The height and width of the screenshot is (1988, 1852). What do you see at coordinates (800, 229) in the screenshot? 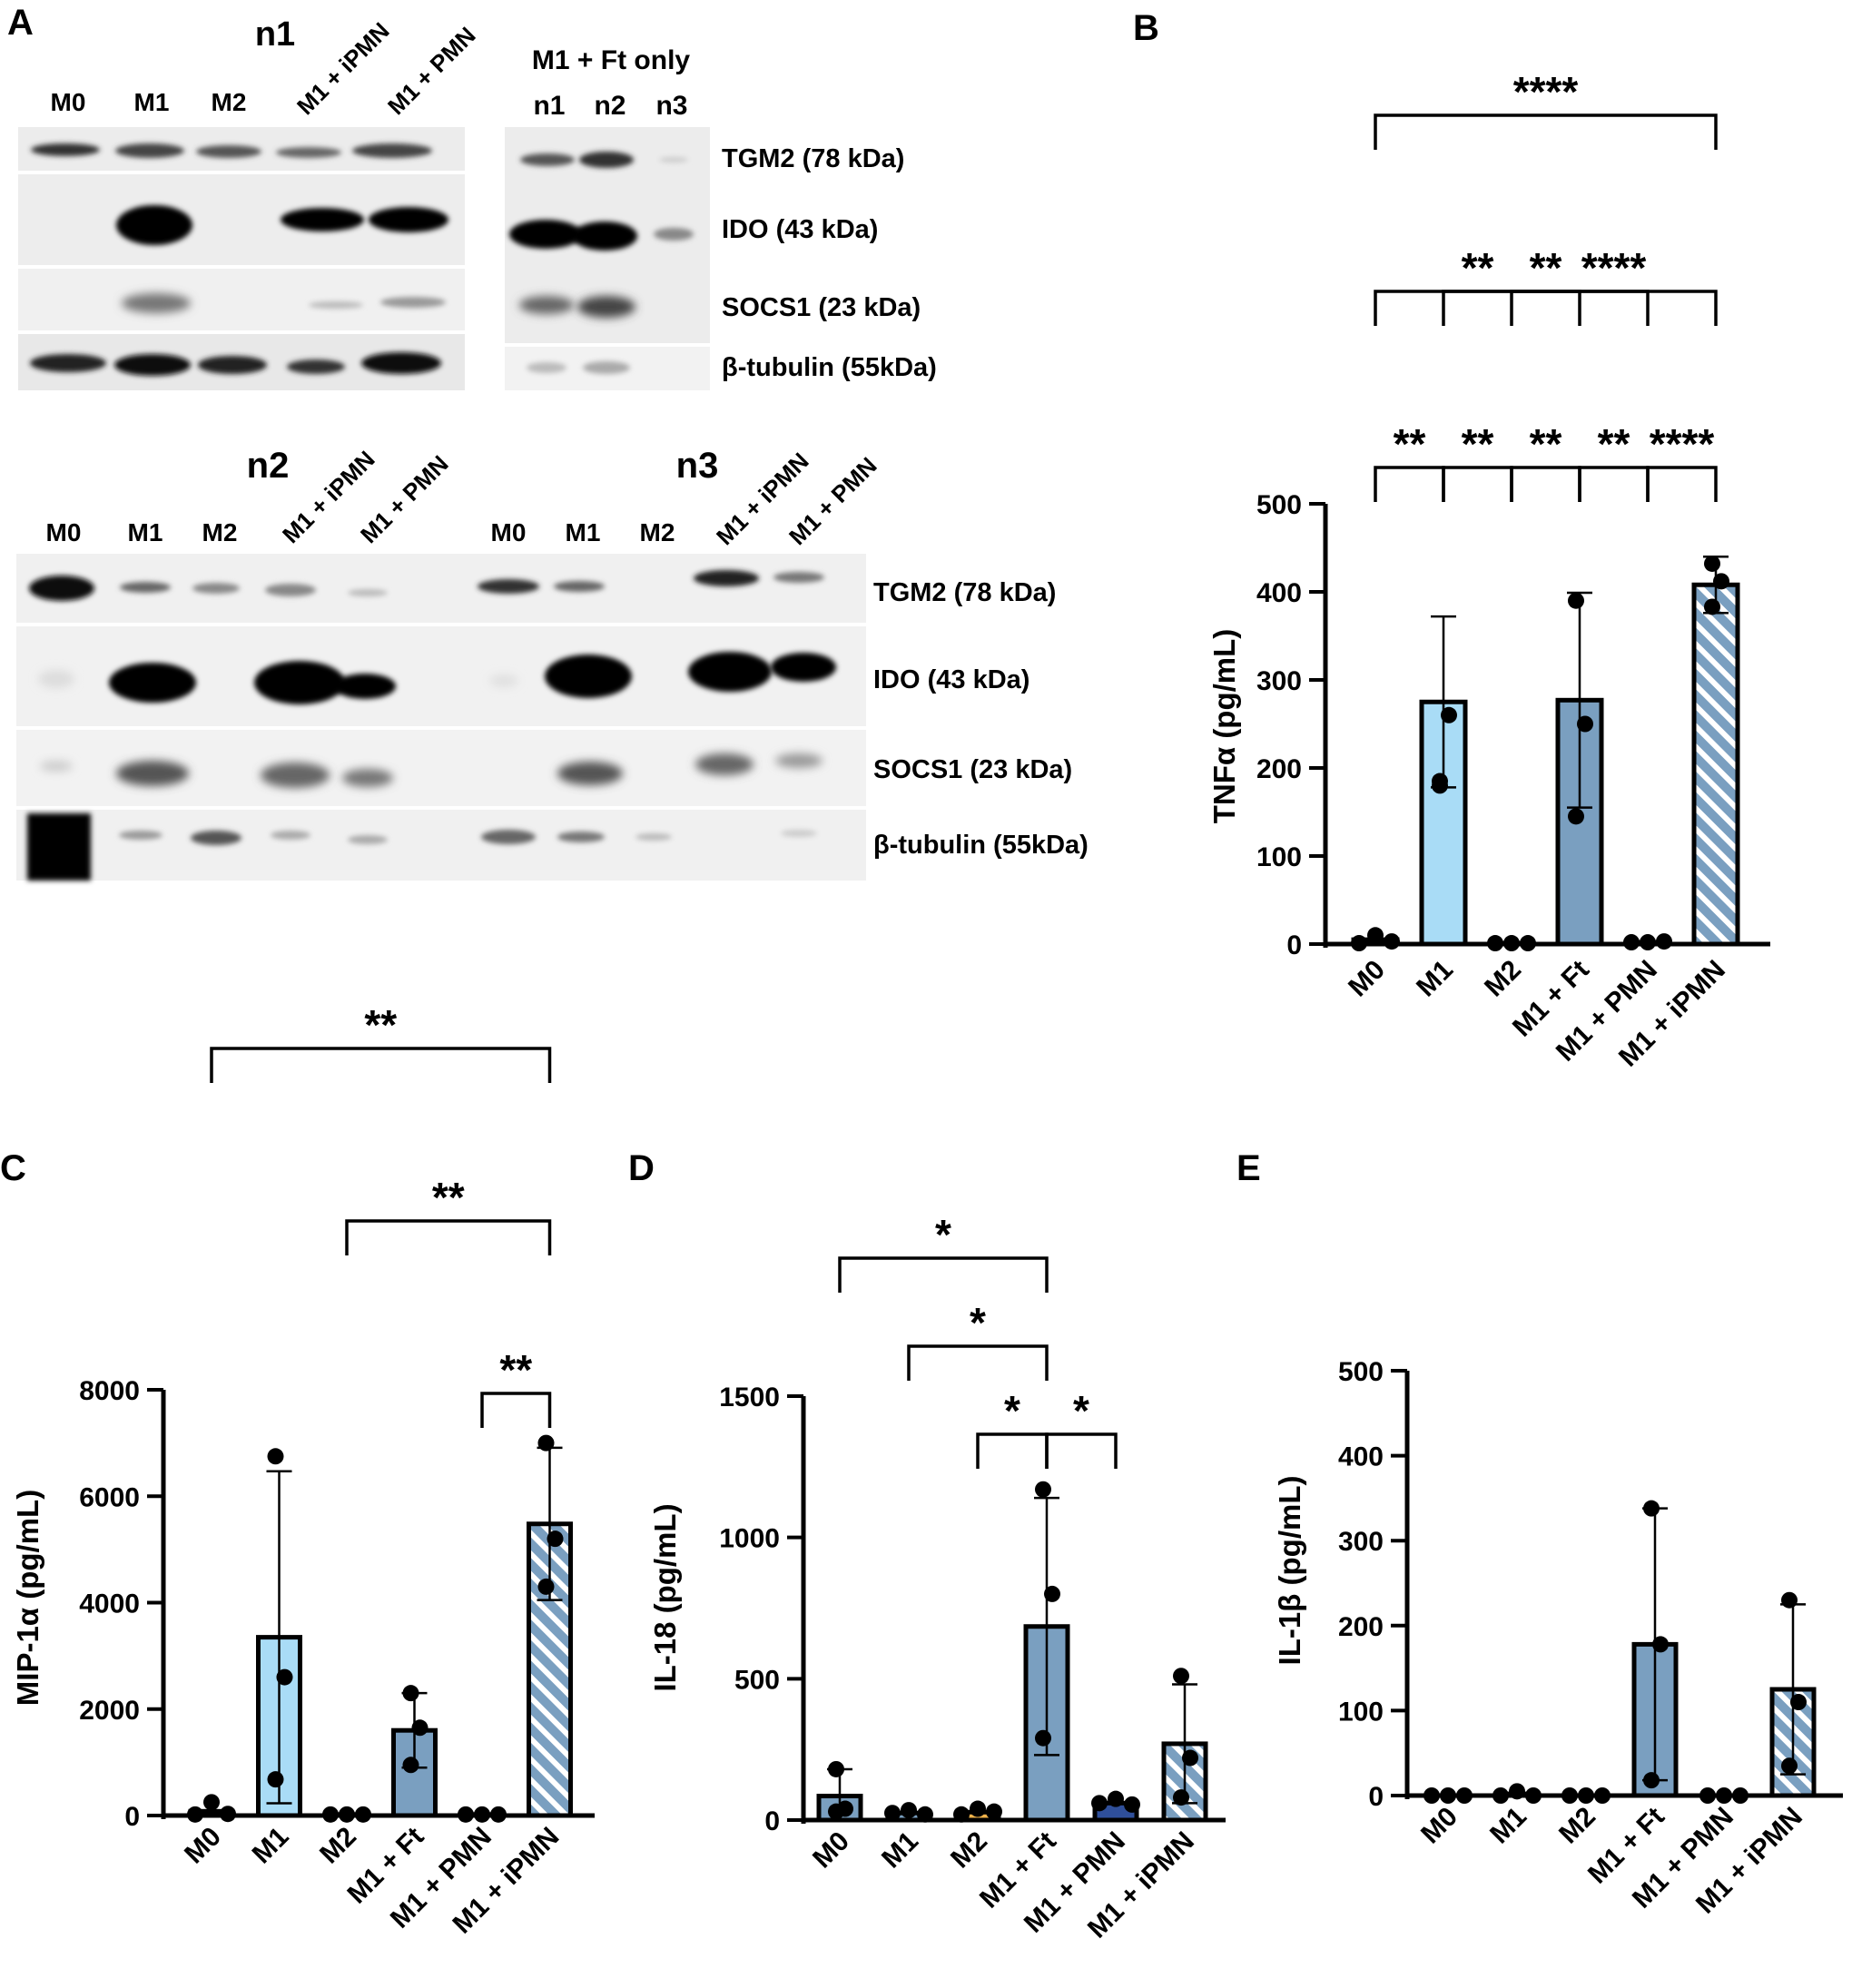
I see `band-label: IDO (43 kDa)` at bounding box center [800, 229].